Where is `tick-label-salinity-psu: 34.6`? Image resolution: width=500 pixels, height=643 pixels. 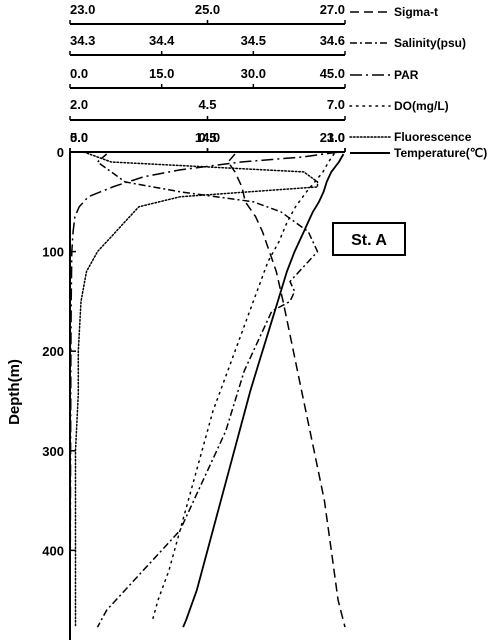
tick-label-salinity-psu: 34.6 is located at coordinates (332, 40).